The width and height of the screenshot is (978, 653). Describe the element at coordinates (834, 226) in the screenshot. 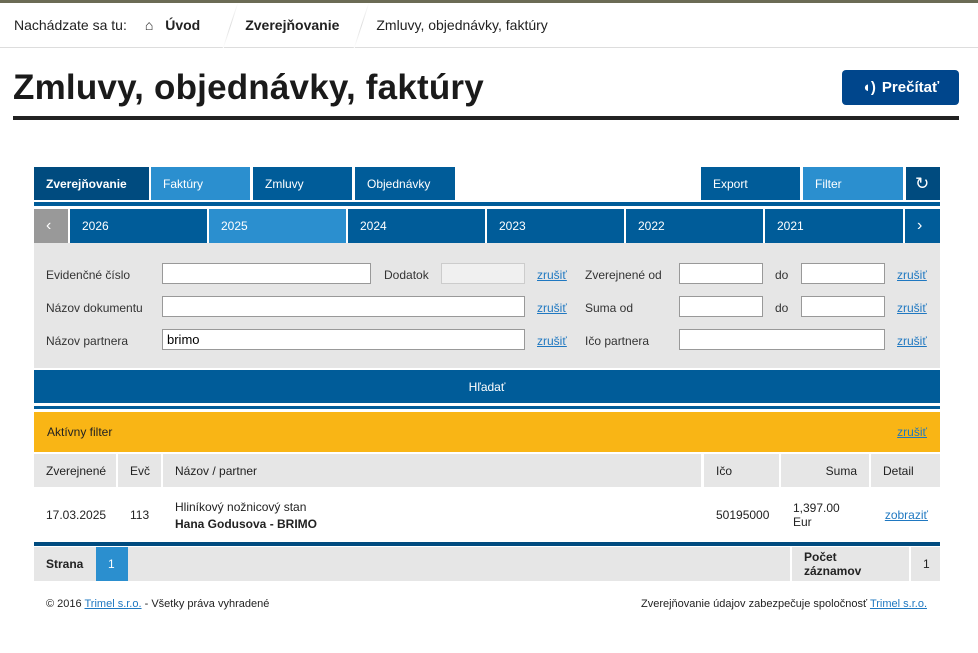

I see `year-2021: 2021` at that location.